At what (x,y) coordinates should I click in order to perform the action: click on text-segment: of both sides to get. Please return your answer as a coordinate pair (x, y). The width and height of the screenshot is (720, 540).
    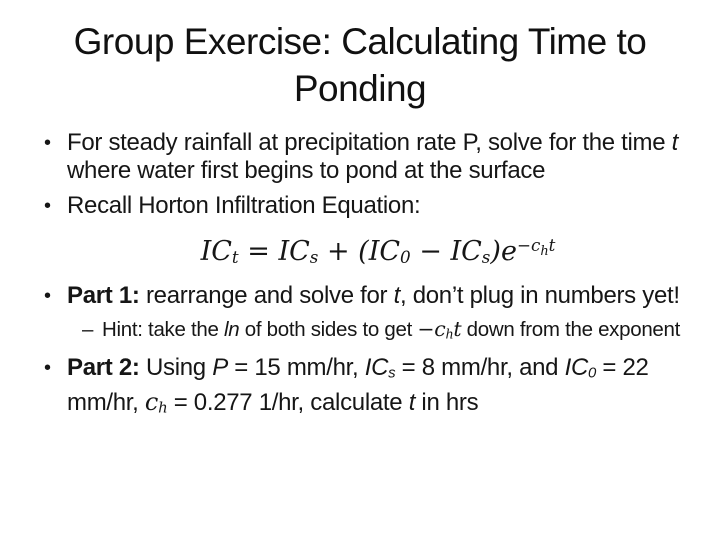
    Looking at the image, I should click on (328, 330).